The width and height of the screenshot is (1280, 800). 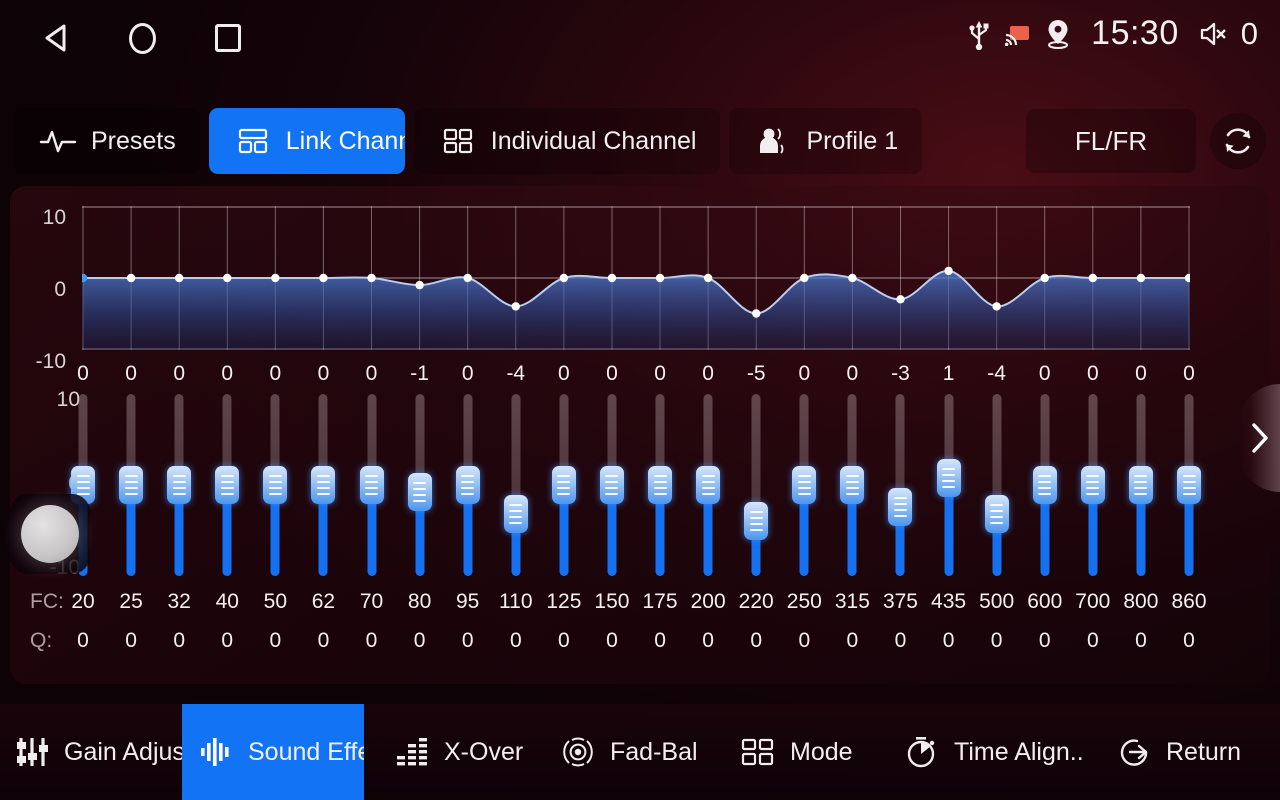 What do you see at coordinates (612, 601) in the screenshot?
I see `frequency-value: 150` at bounding box center [612, 601].